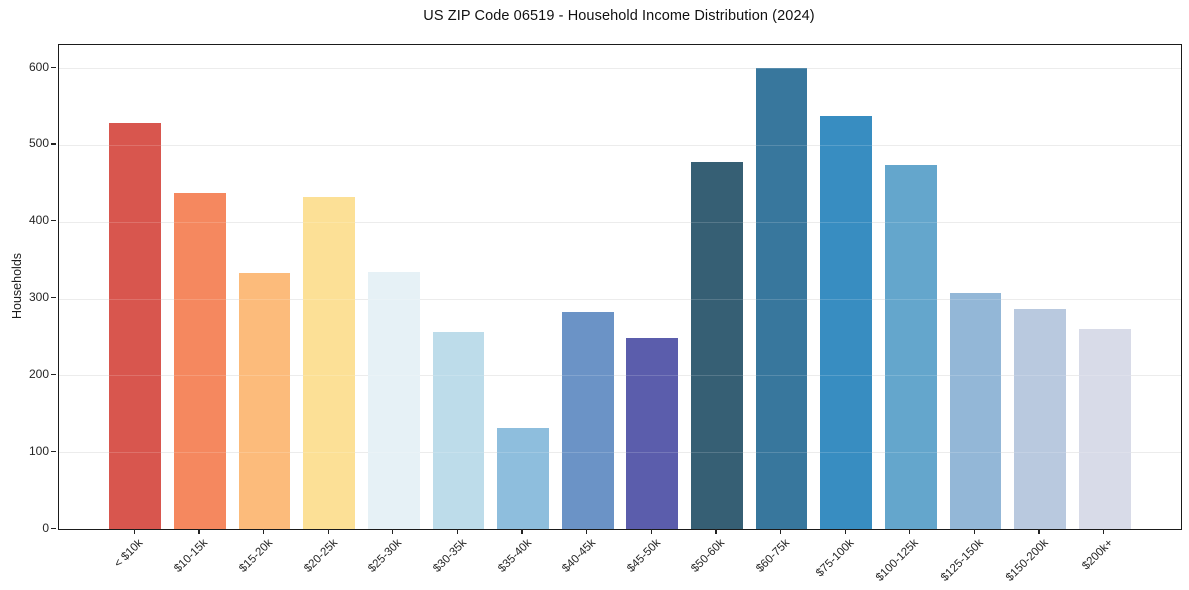 This screenshot has height=590, width=1189. What do you see at coordinates (835, 558) in the screenshot?
I see `x-tick-label: $75-100k` at bounding box center [835, 558].